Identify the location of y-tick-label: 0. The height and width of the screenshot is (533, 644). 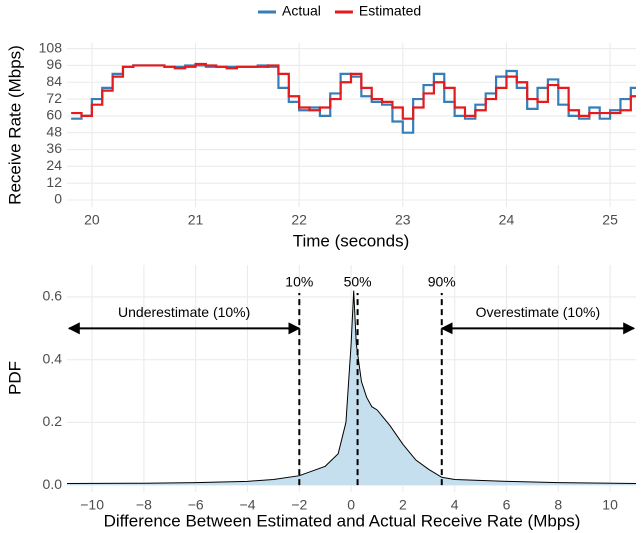
(58, 199).